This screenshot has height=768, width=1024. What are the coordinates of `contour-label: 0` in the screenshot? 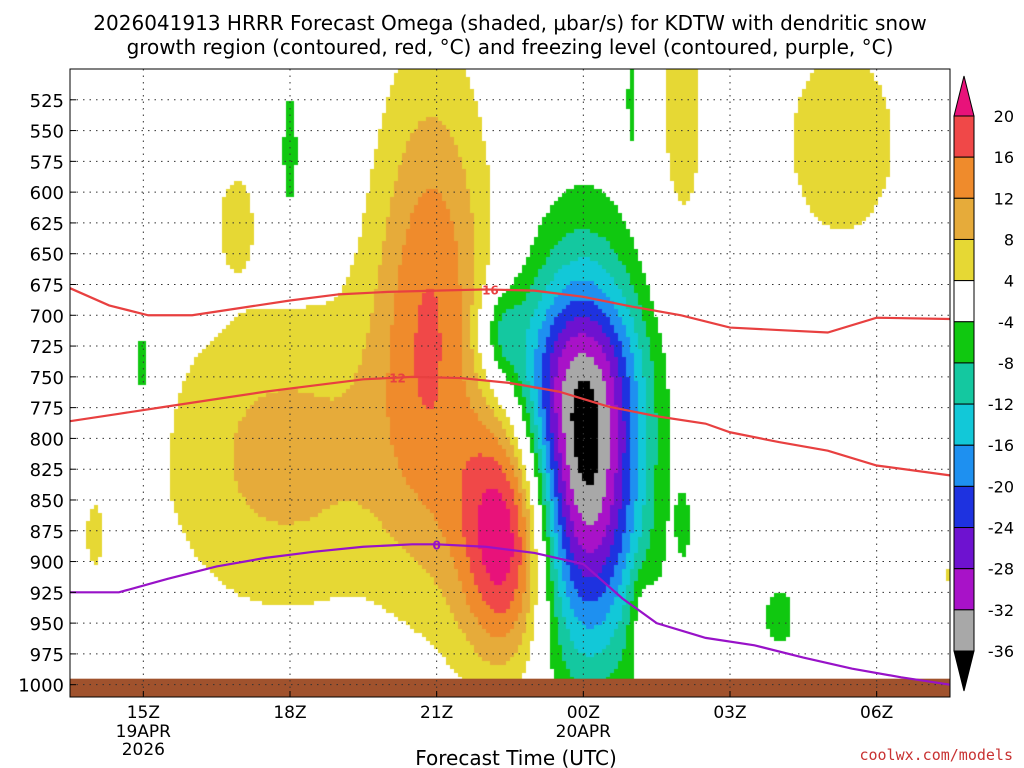 It's located at (436, 545).